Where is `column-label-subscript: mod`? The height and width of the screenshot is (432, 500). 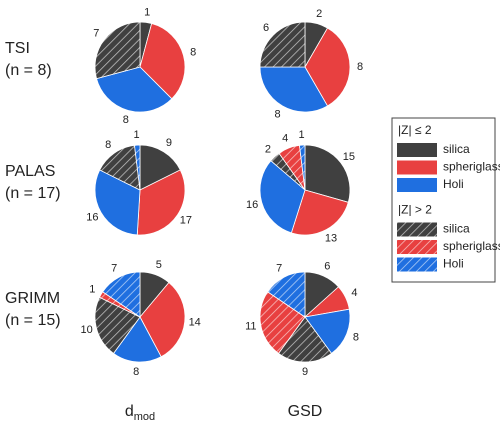 column-label-subscript: mod is located at coordinates (144, 417).